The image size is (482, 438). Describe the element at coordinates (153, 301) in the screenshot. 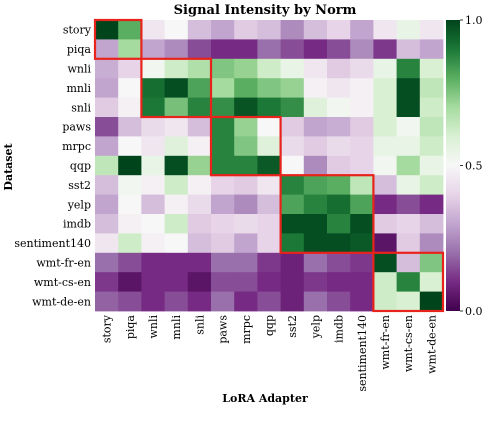

I see `heatmap-cell-wmt-de-en-wnli` at that location.